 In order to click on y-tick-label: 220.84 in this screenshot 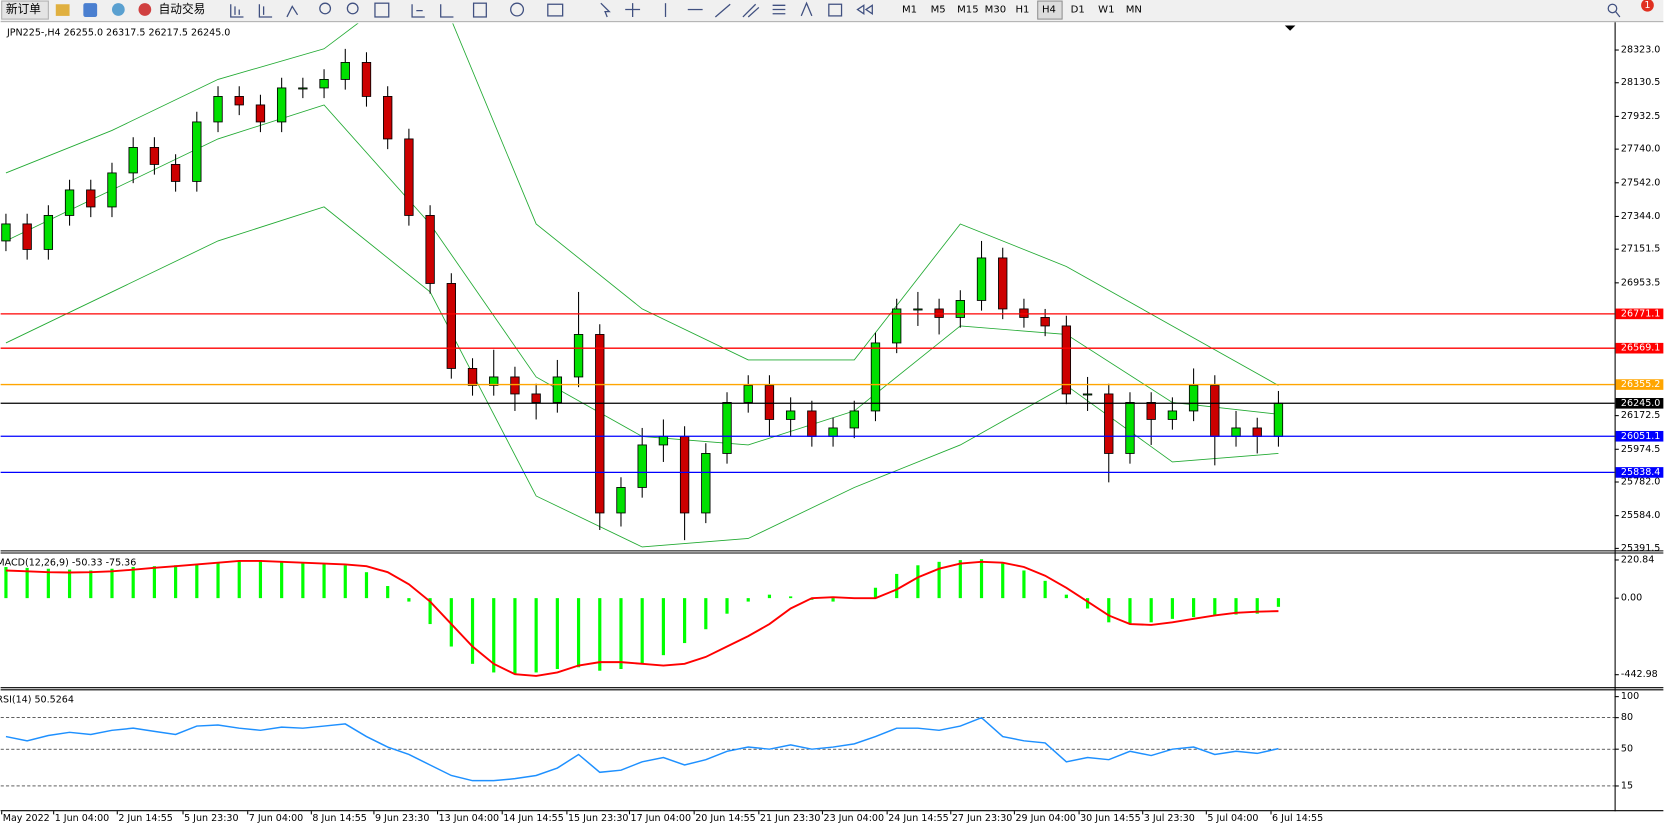, I will do `click(1637, 559)`.